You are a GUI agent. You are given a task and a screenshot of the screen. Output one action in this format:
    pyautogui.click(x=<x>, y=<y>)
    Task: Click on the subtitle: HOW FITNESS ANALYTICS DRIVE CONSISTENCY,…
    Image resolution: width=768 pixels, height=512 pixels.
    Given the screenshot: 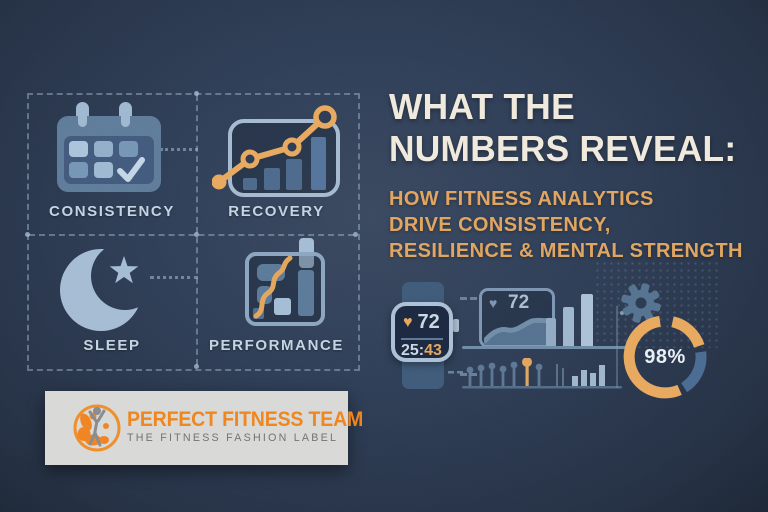 What is the action you would take?
    pyautogui.click(x=578, y=225)
    